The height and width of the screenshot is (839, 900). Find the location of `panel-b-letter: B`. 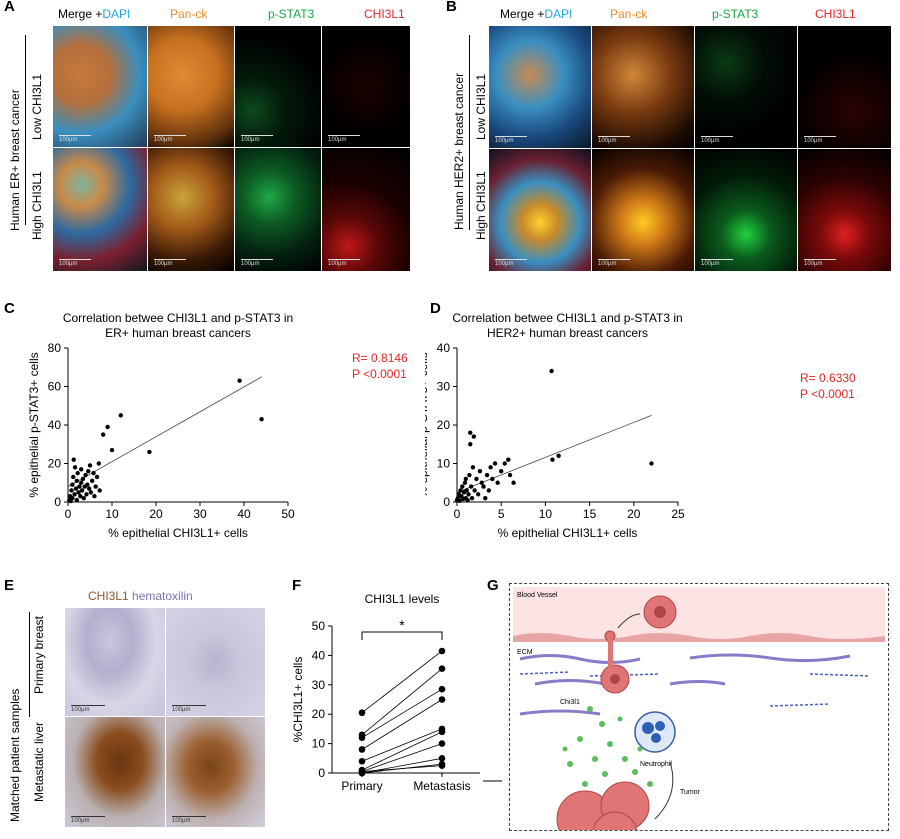

panel-b-letter: B is located at coordinates (451, 7).